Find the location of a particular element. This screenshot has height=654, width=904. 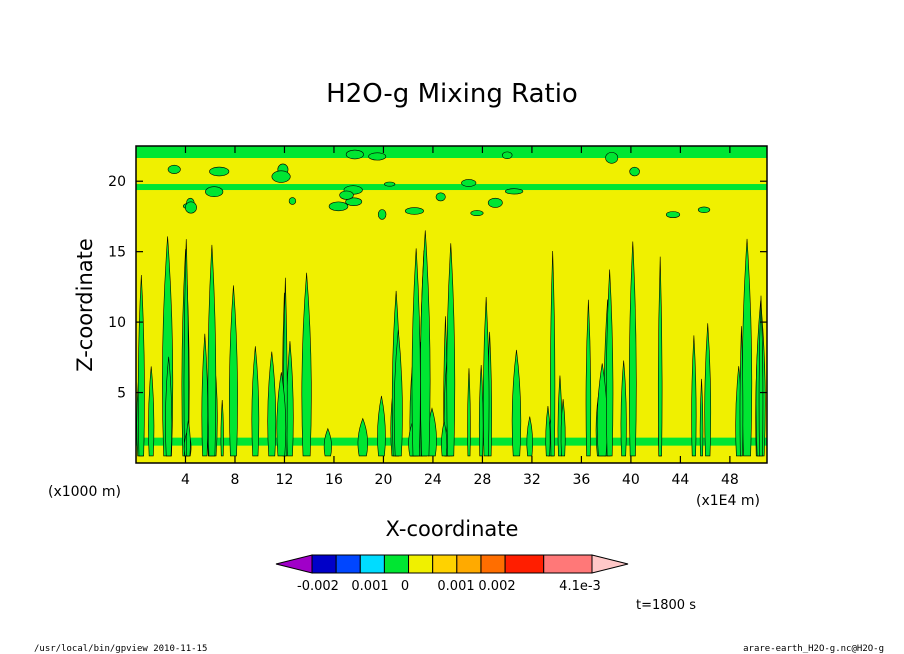

x-tick-label: 20 is located at coordinates (384, 480).